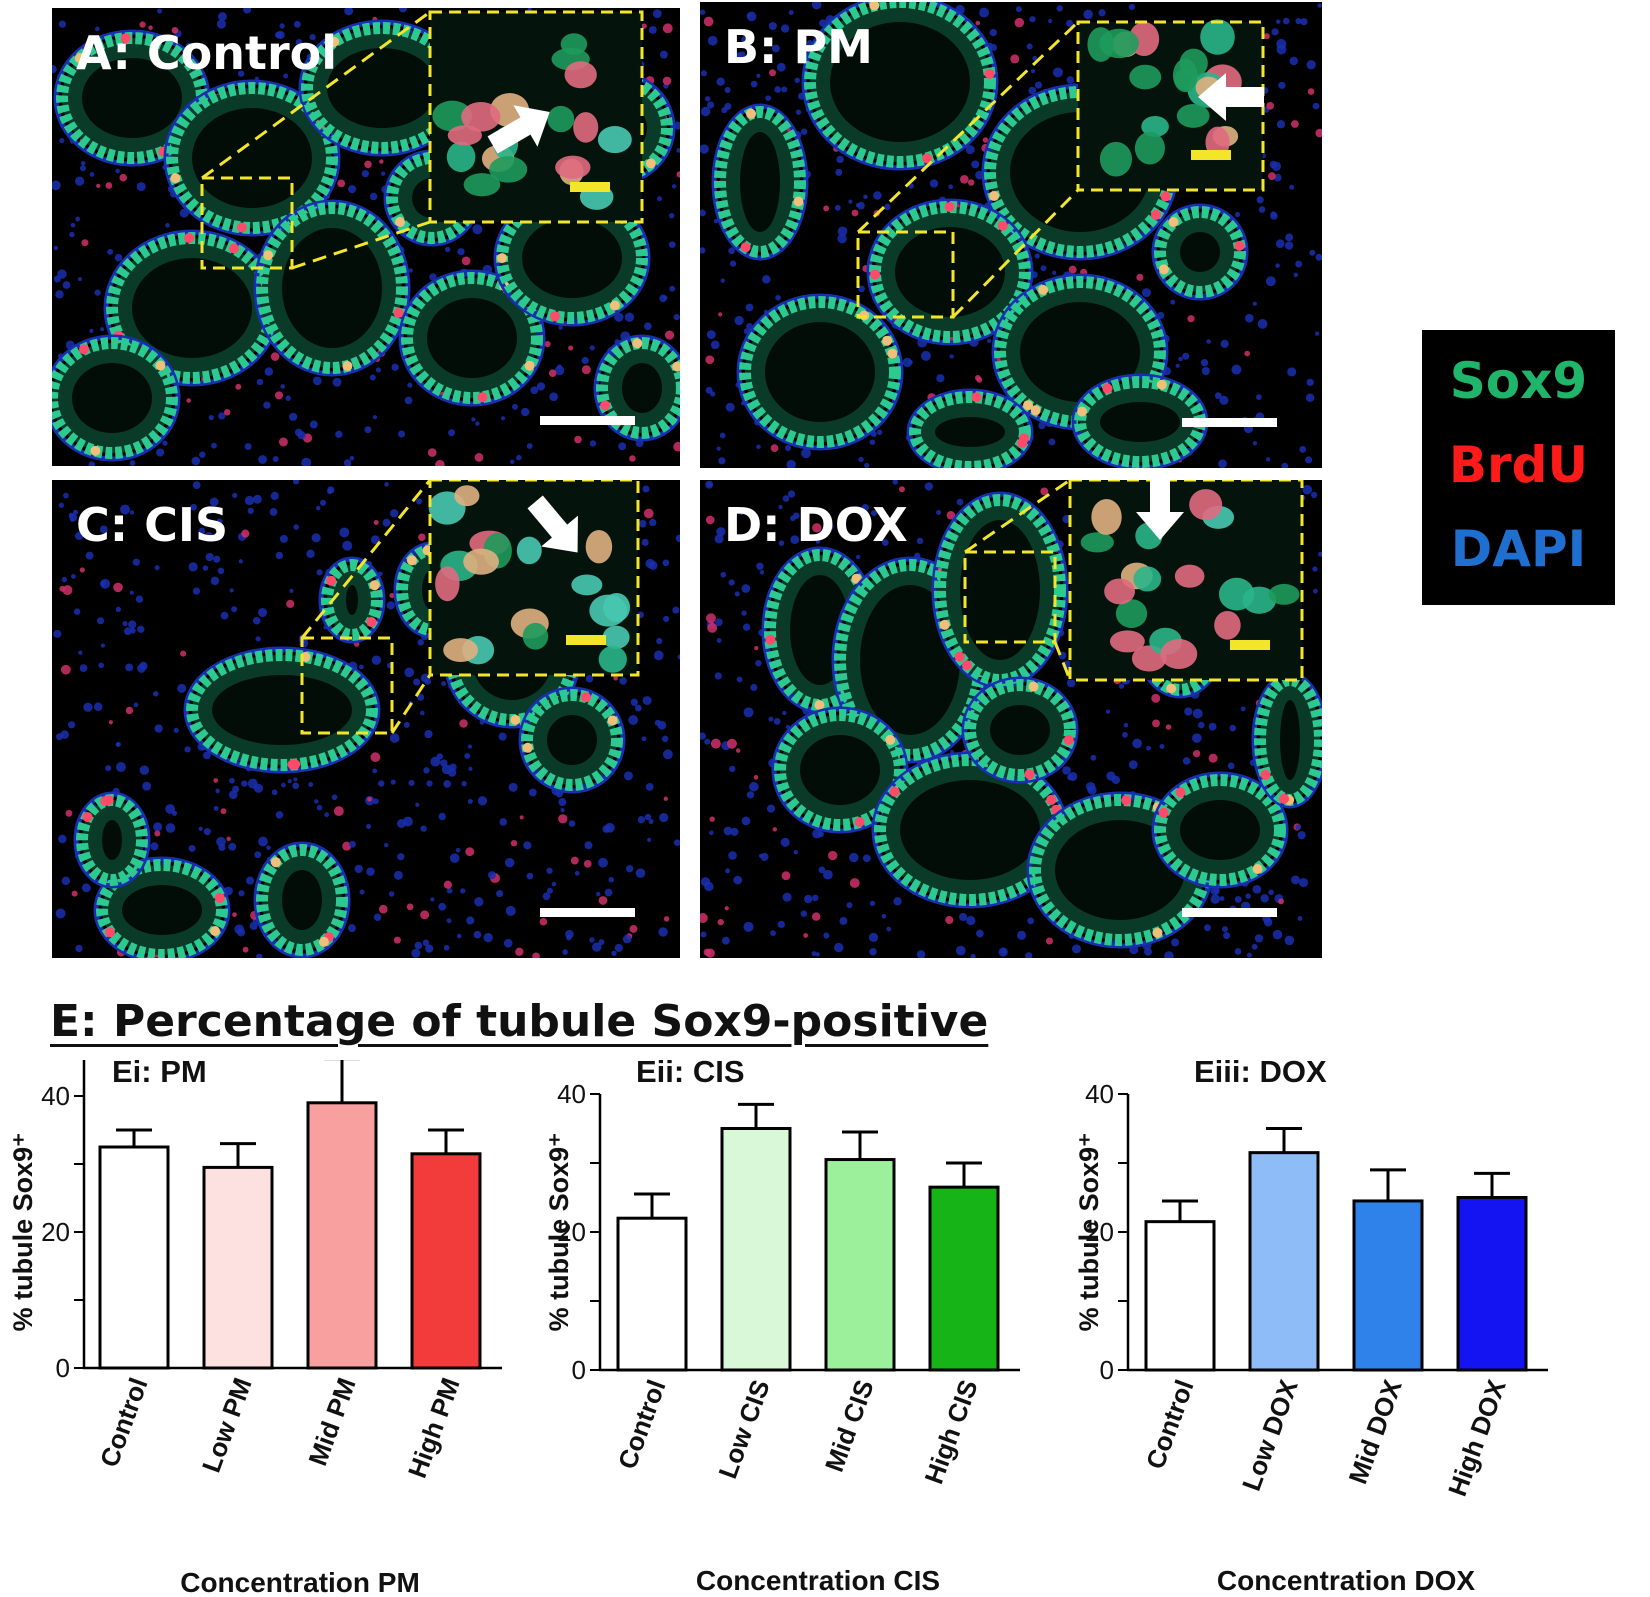  What do you see at coordinates (571, 1094) in the screenshot?
I see `y-tick-label: 40` at bounding box center [571, 1094].